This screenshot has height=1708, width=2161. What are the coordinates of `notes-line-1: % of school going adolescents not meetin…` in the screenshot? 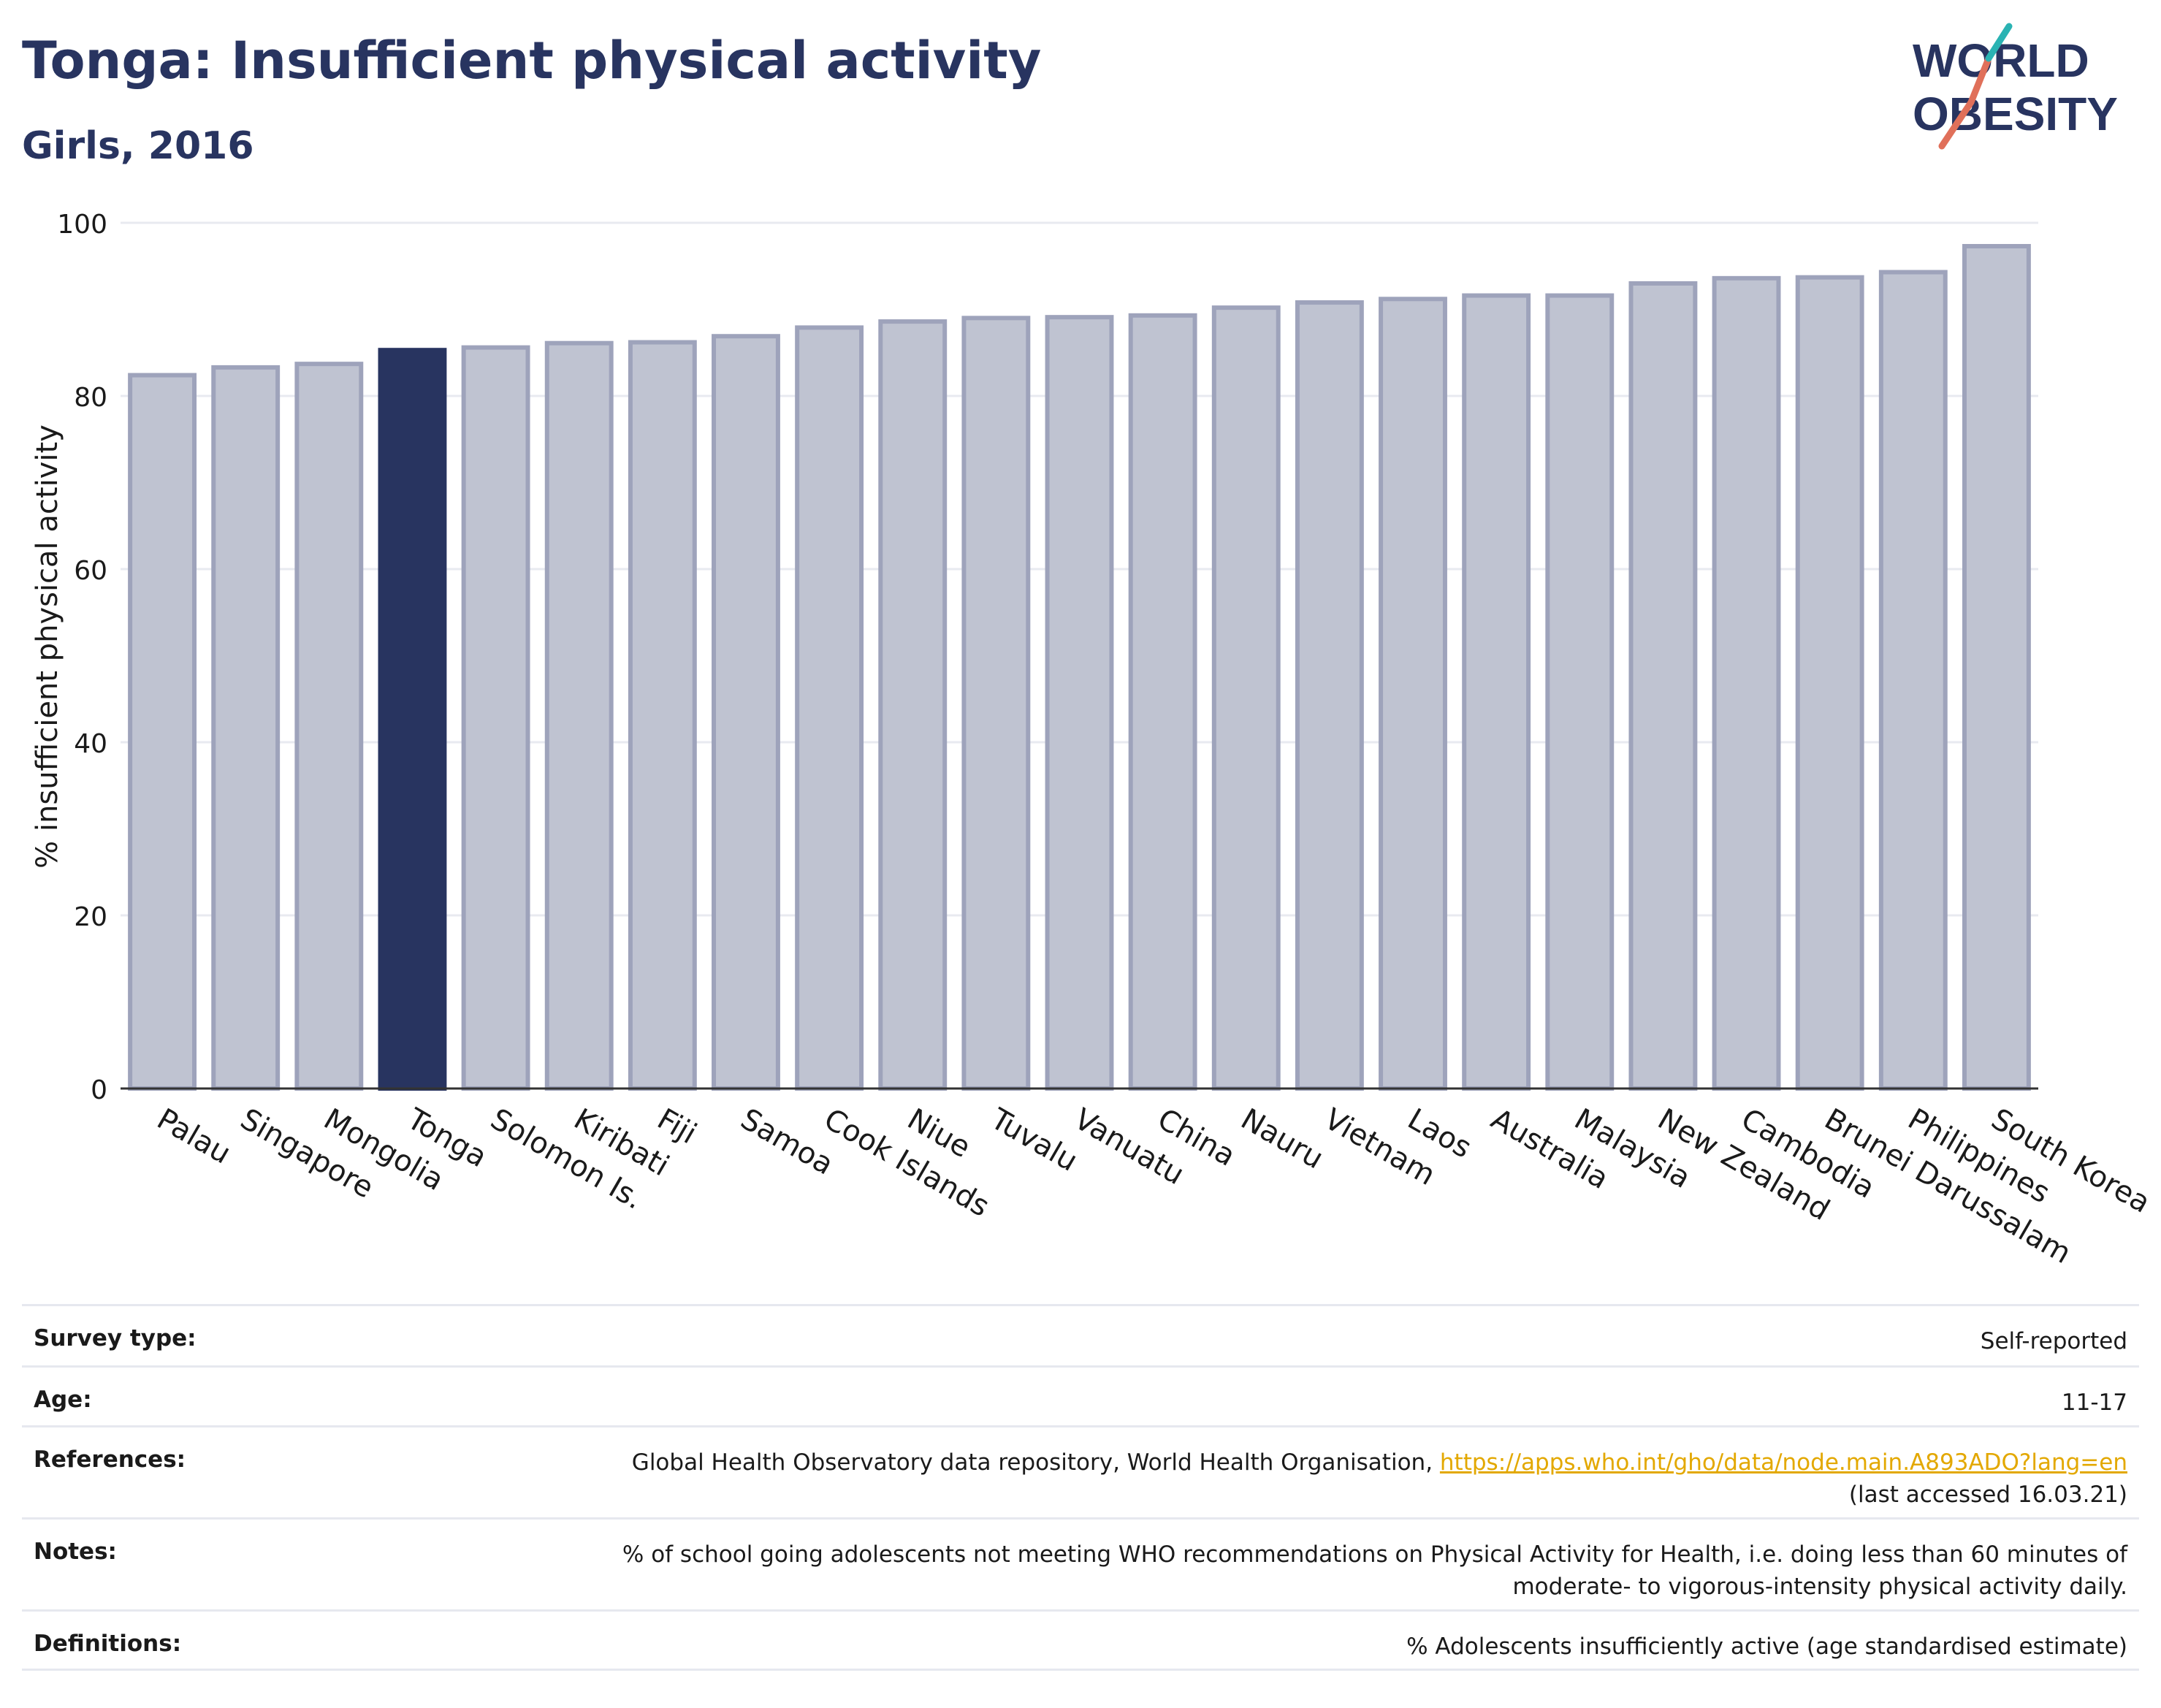 It's located at (1374, 1555).